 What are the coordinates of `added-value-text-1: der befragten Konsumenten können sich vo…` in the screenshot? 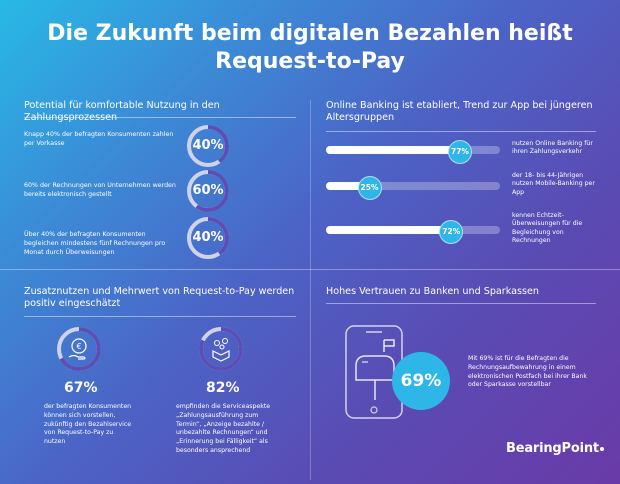 It's located at (88, 424).